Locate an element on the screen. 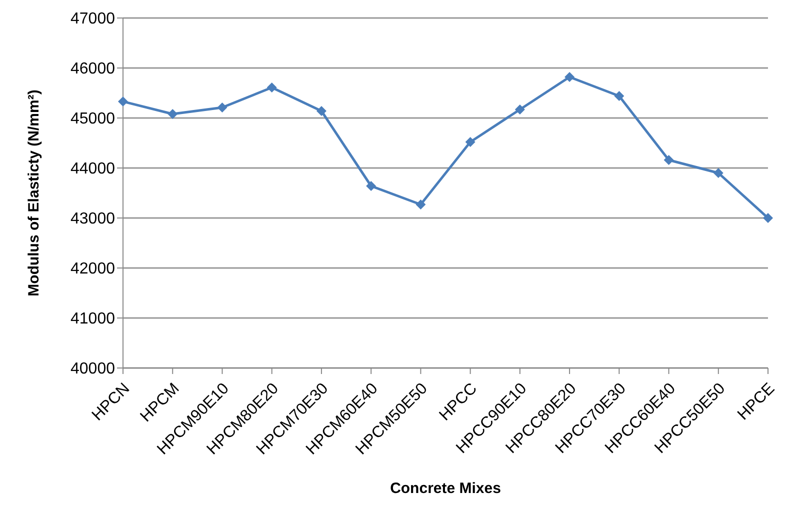 This screenshot has width=790, height=507. y-tick-label: 43000 is located at coordinates (93, 219).